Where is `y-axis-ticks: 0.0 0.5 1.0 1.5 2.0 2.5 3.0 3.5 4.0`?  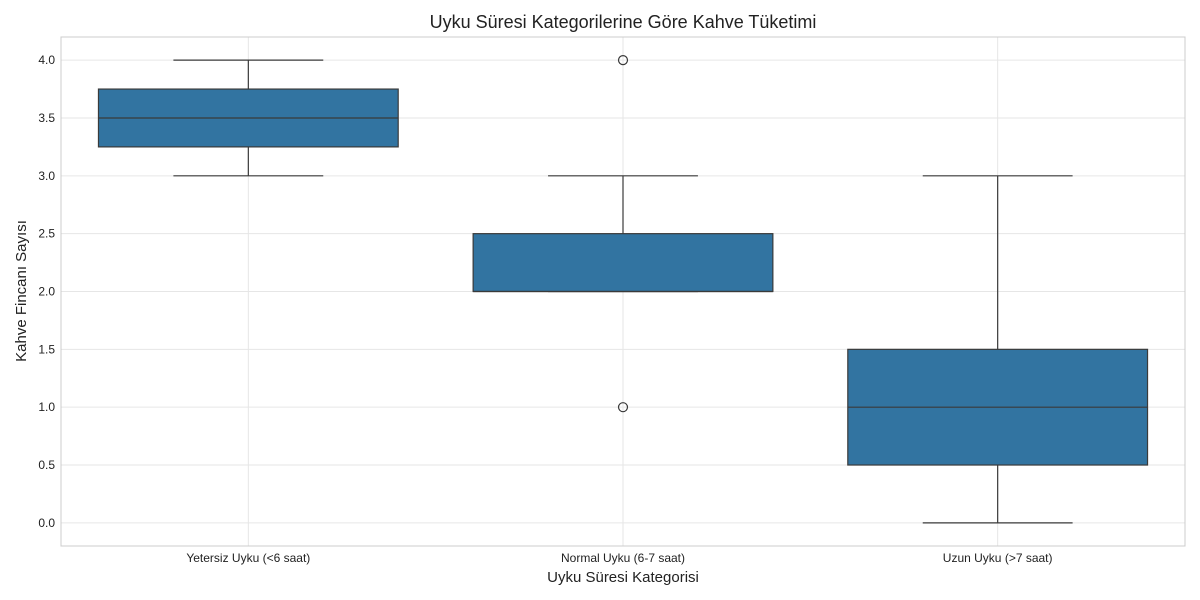 y-axis-ticks: 0.0 0.5 1.0 1.5 2.0 2.5 3.0 3.5 4.0 is located at coordinates (46, 291).